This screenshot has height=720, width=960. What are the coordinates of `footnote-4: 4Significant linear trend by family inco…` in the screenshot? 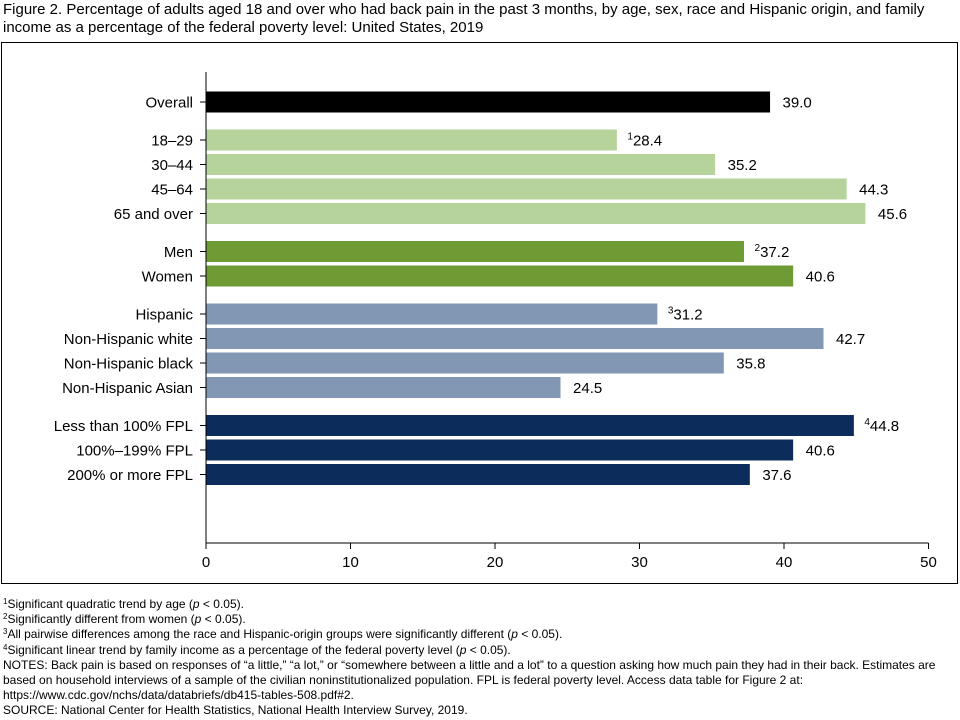 It's located at (257, 649).